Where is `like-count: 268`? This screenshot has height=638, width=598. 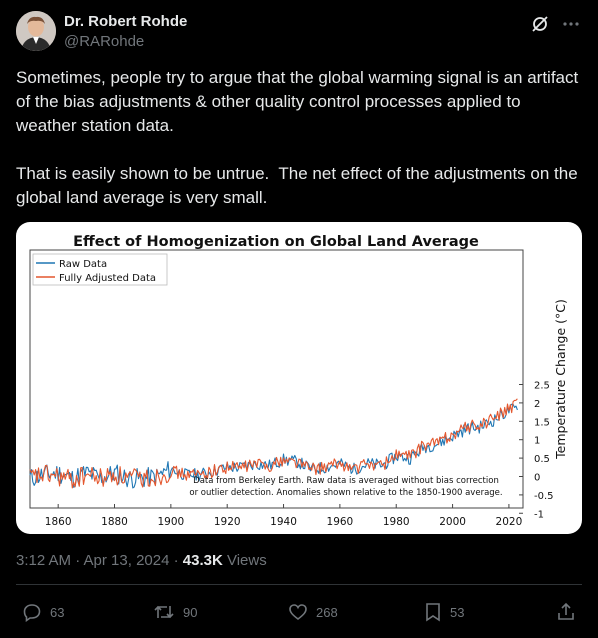 like-count: 268 is located at coordinates (327, 612).